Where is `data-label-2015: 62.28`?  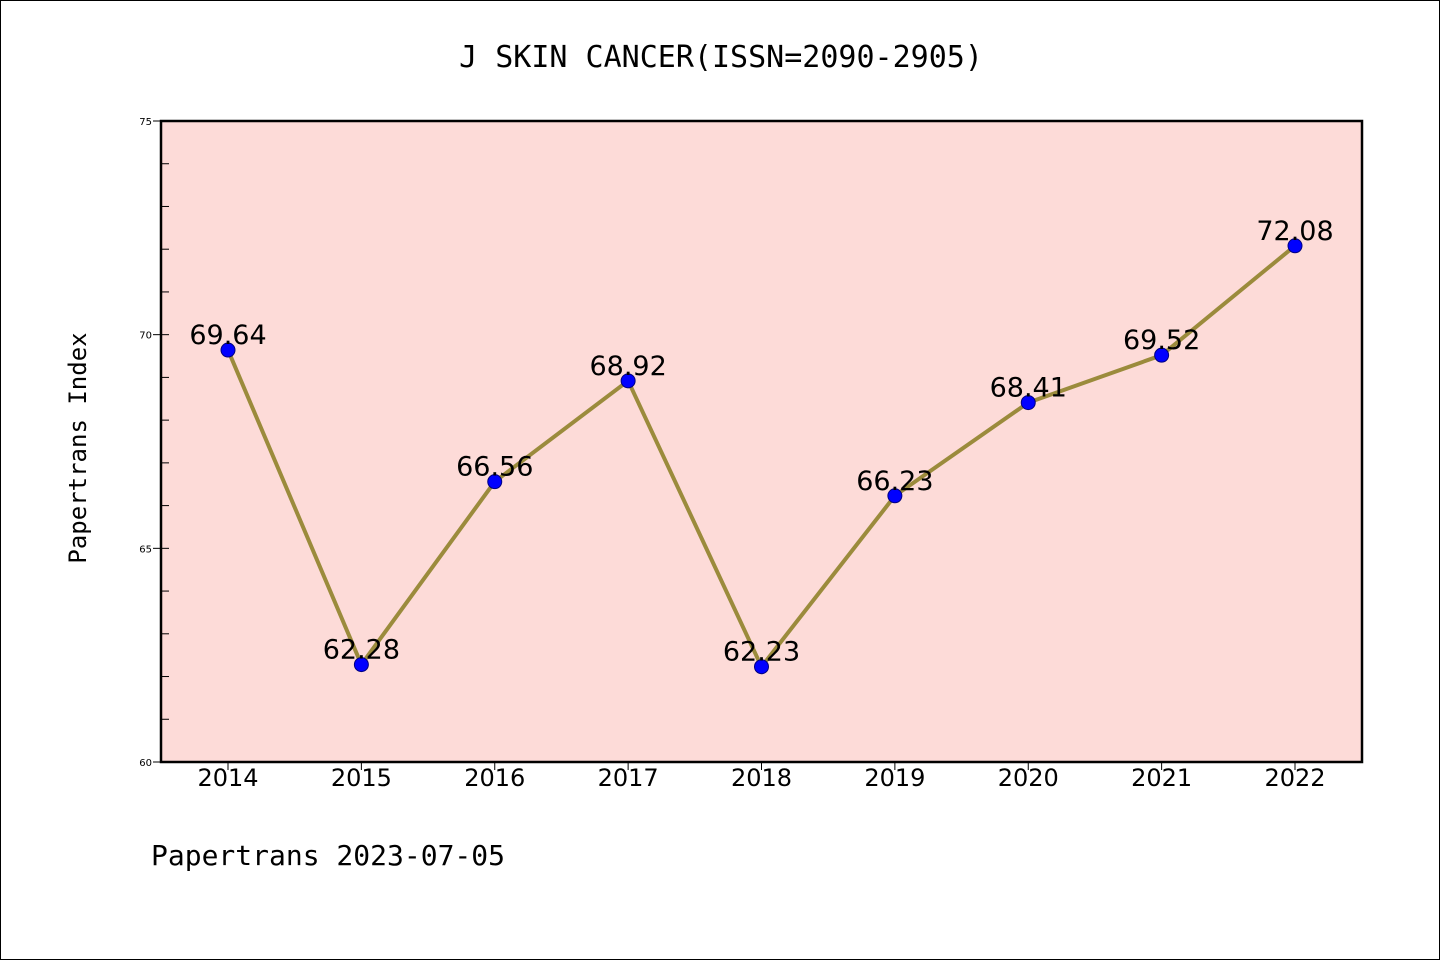 data-label-2015: 62.28 is located at coordinates (361, 650).